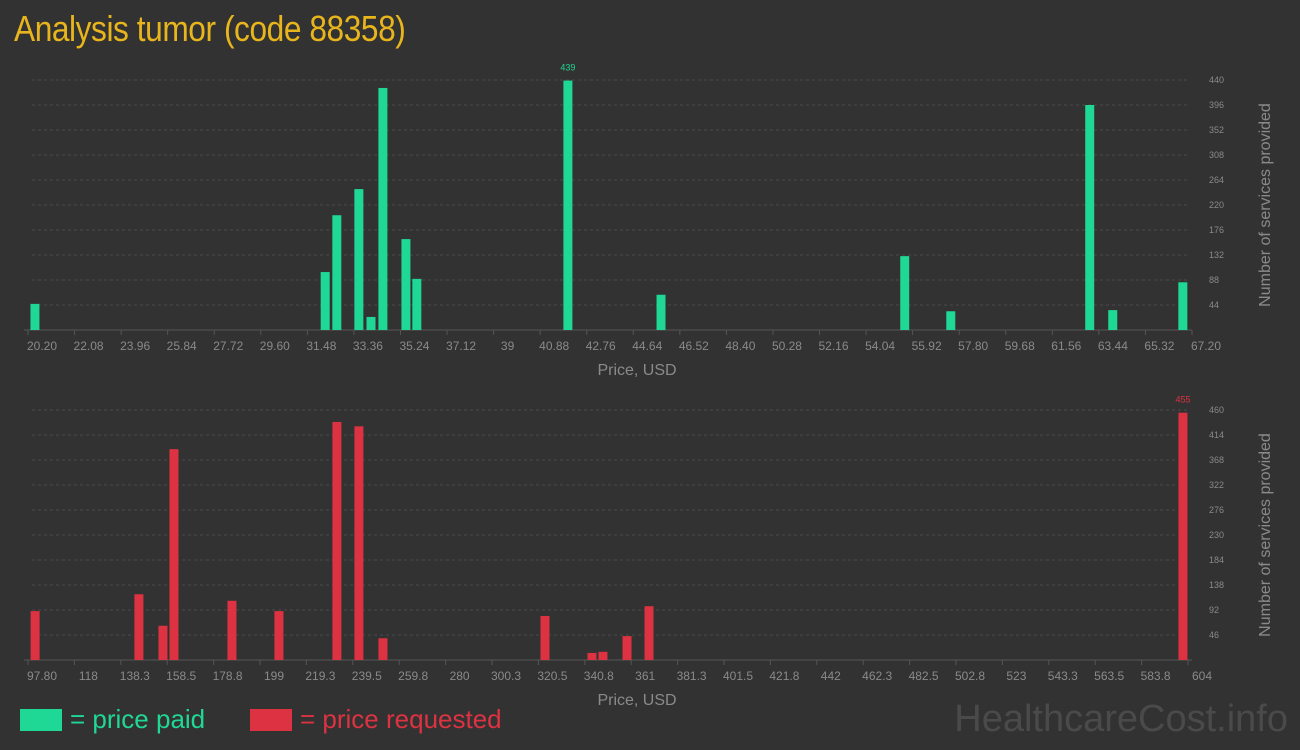 The image size is (1300, 750). Describe the element at coordinates (1216, 205) in the screenshot. I see `y-tick-label: 220` at that location.